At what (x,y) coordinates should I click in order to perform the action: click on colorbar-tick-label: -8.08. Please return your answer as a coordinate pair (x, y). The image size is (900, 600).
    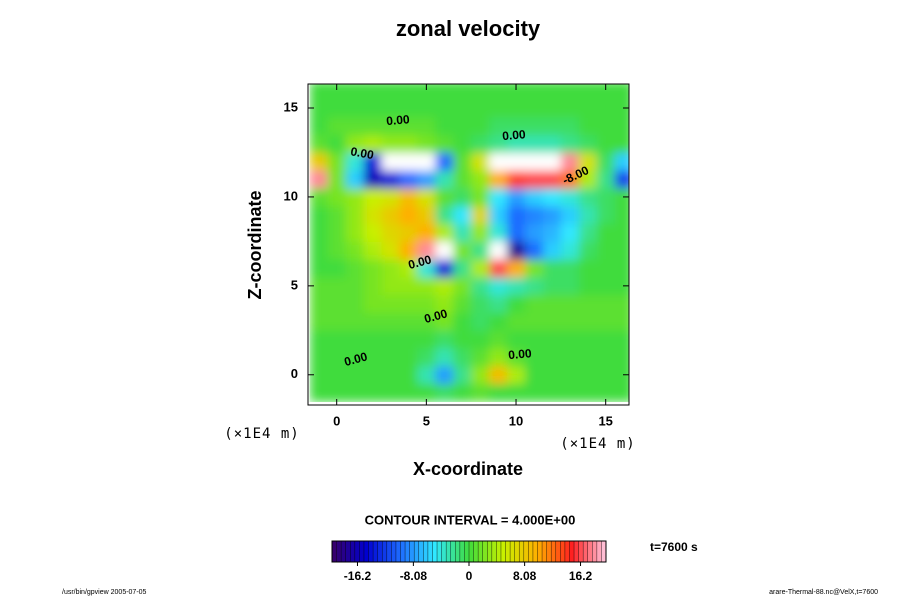
    Looking at the image, I should click on (414, 576).